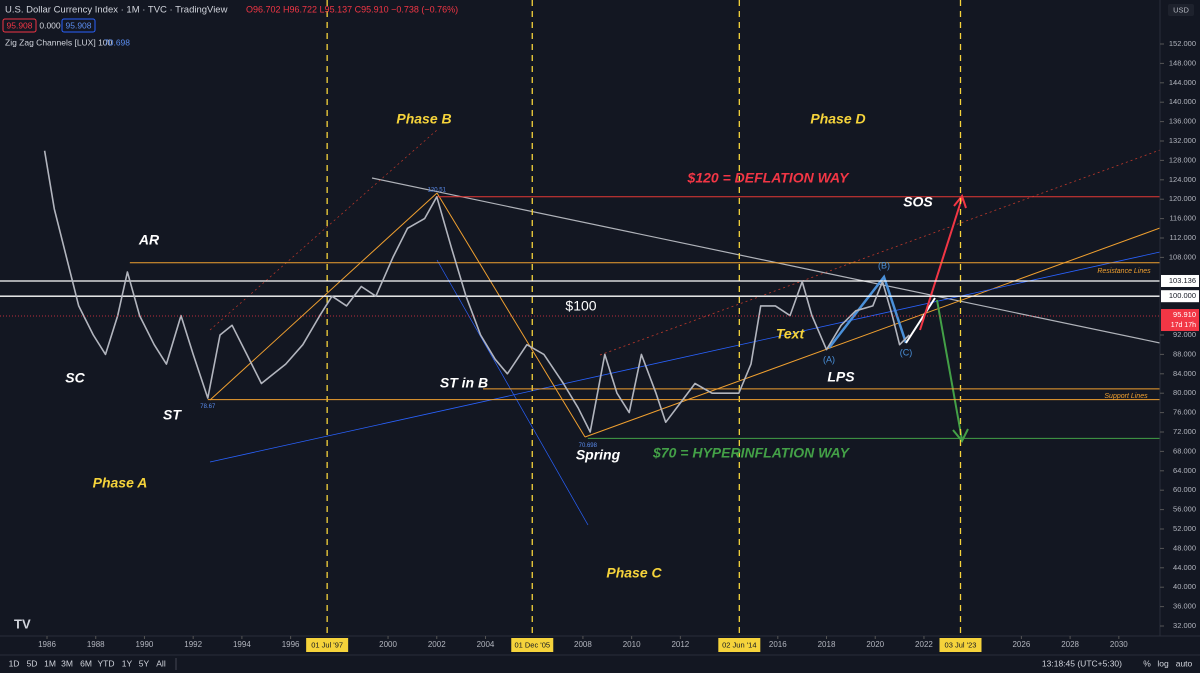 This screenshot has height=673, width=1200. Describe the element at coordinates (875, 644) in the screenshot. I see `x-tick-label: 2020` at that location.